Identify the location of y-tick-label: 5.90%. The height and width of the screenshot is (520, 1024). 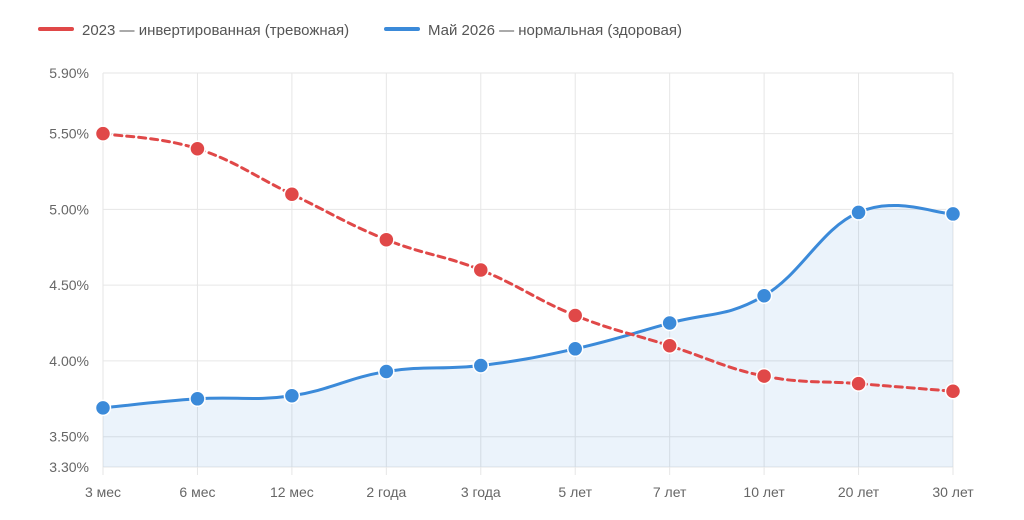
(69, 73).